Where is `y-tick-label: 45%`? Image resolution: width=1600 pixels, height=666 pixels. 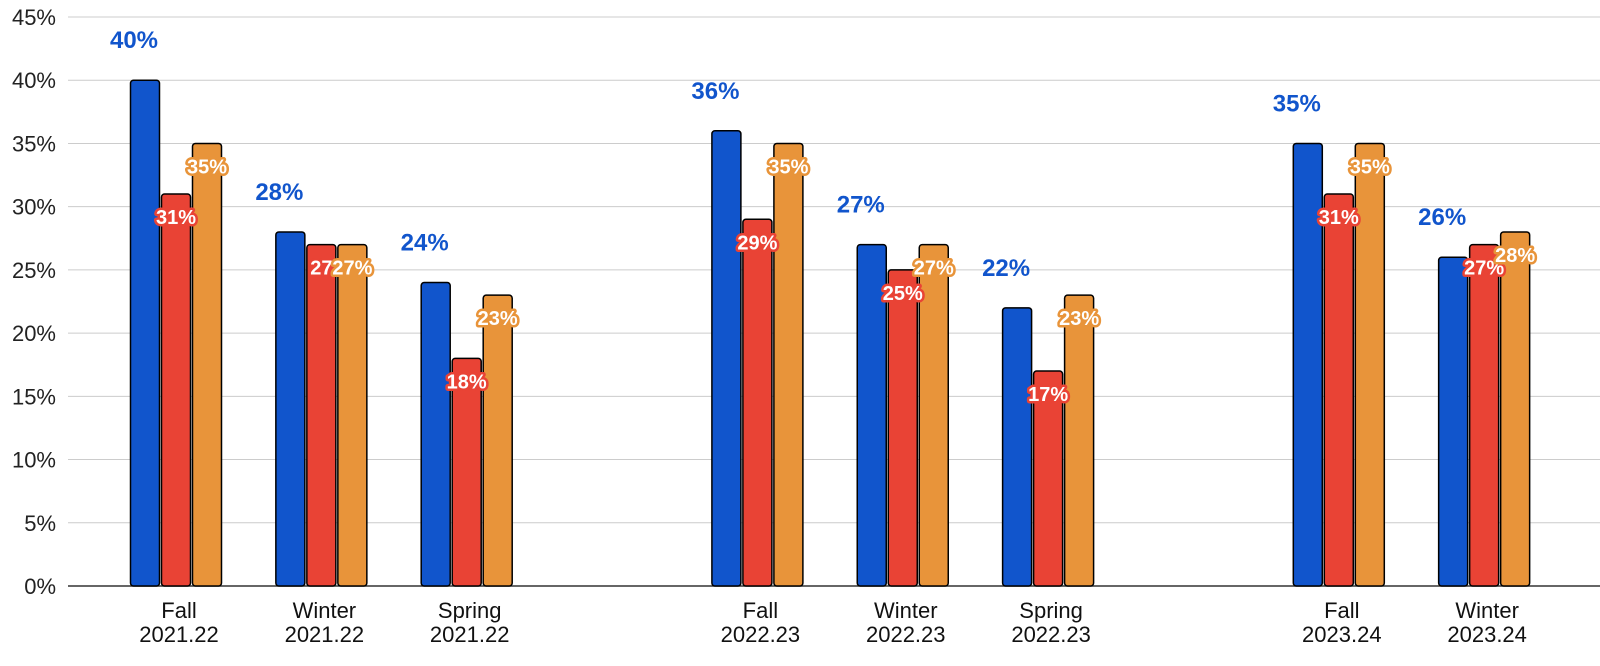 y-tick-label: 45% is located at coordinates (34, 17).